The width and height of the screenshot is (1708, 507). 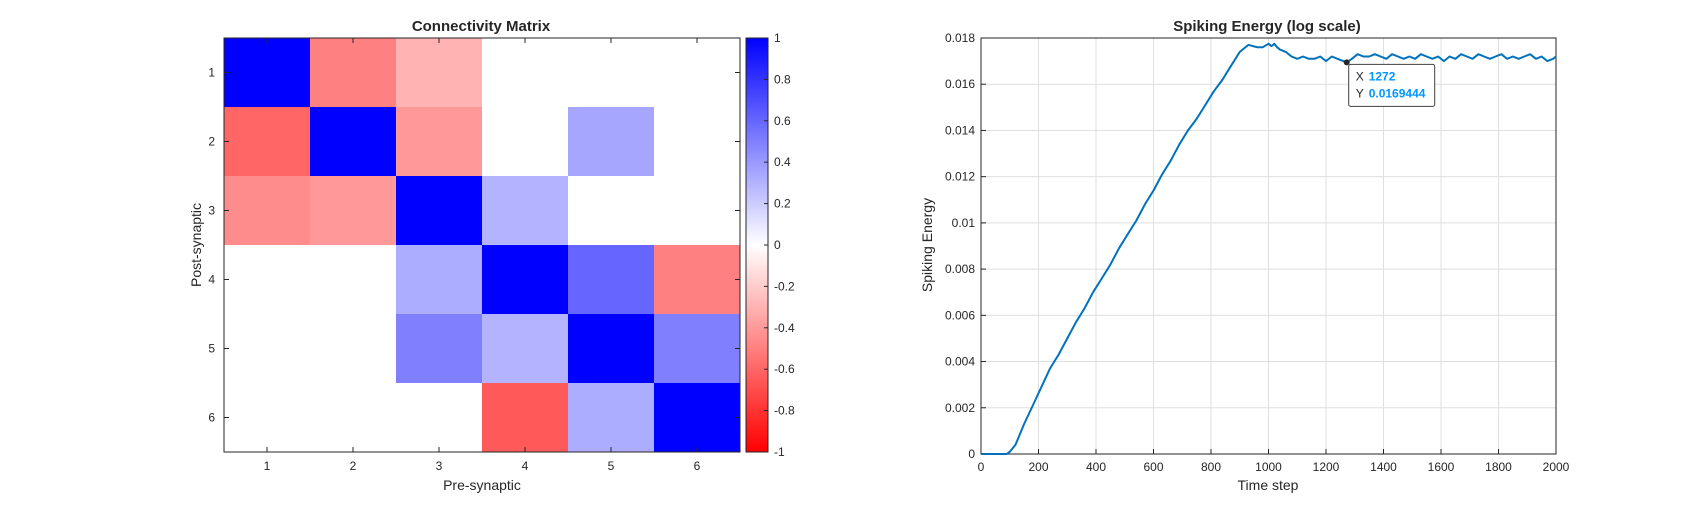 What do you see at coordinates (1096, 467) in the screenshot?
I see `line-x-tick-label: 400` at bounding box center [1096, 467].